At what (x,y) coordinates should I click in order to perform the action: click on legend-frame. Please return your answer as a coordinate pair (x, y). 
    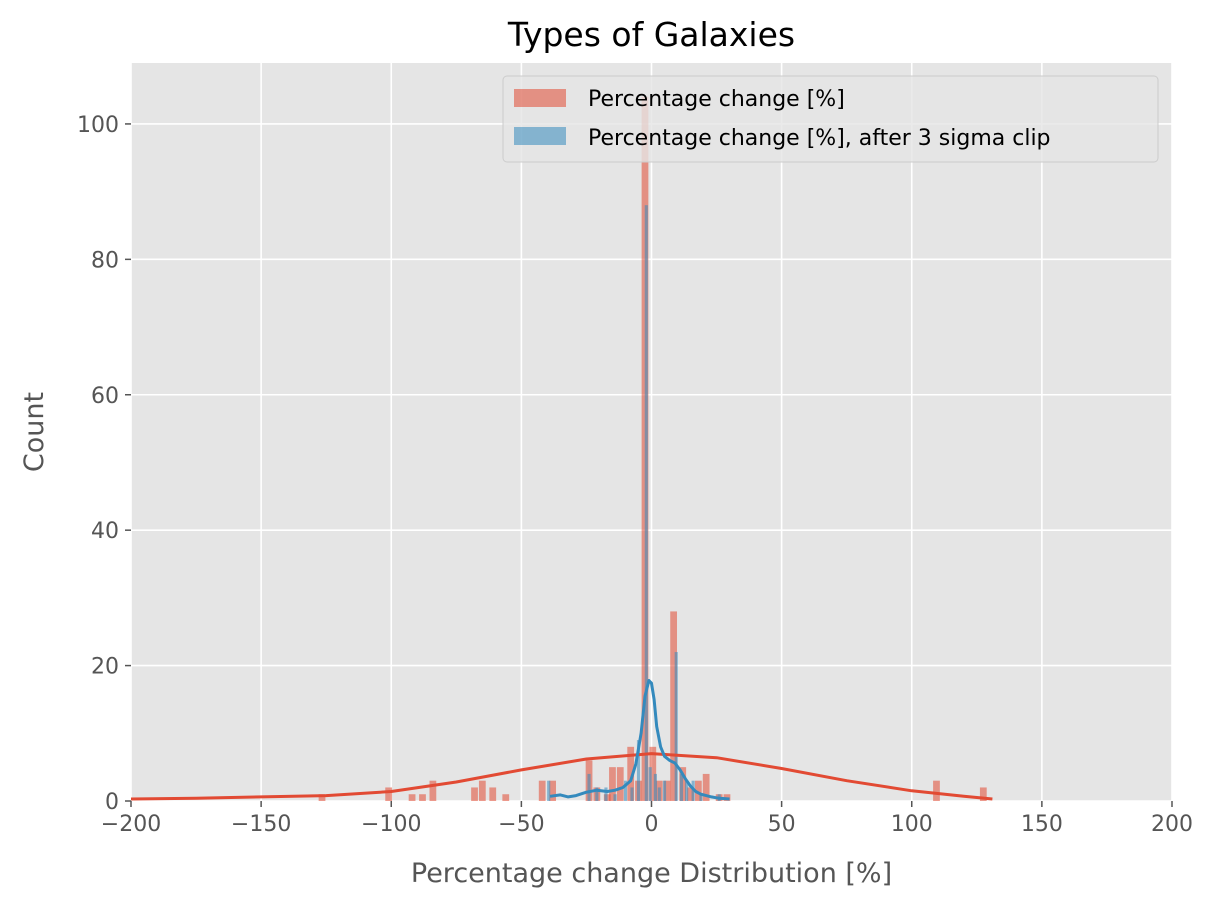
    Looking at the image, I should click on (830, 119).